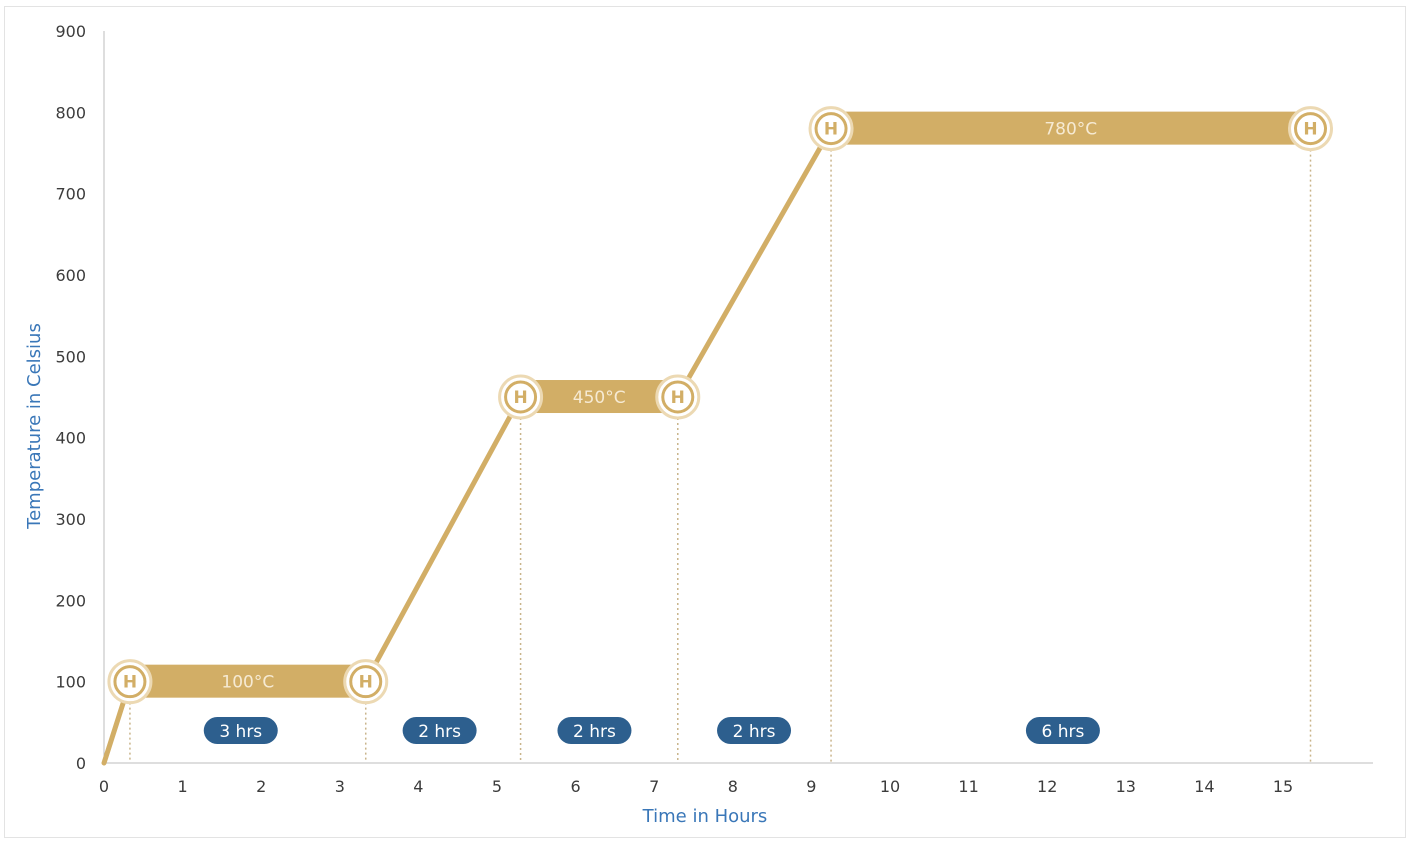  I want to click on x-tick-label: 8, so click(733, 786).